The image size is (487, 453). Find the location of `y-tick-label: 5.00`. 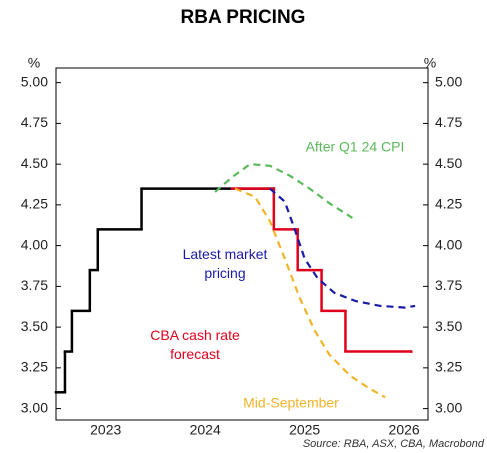

y-tick-label: 5.00 is located at coordinates (34, 81).